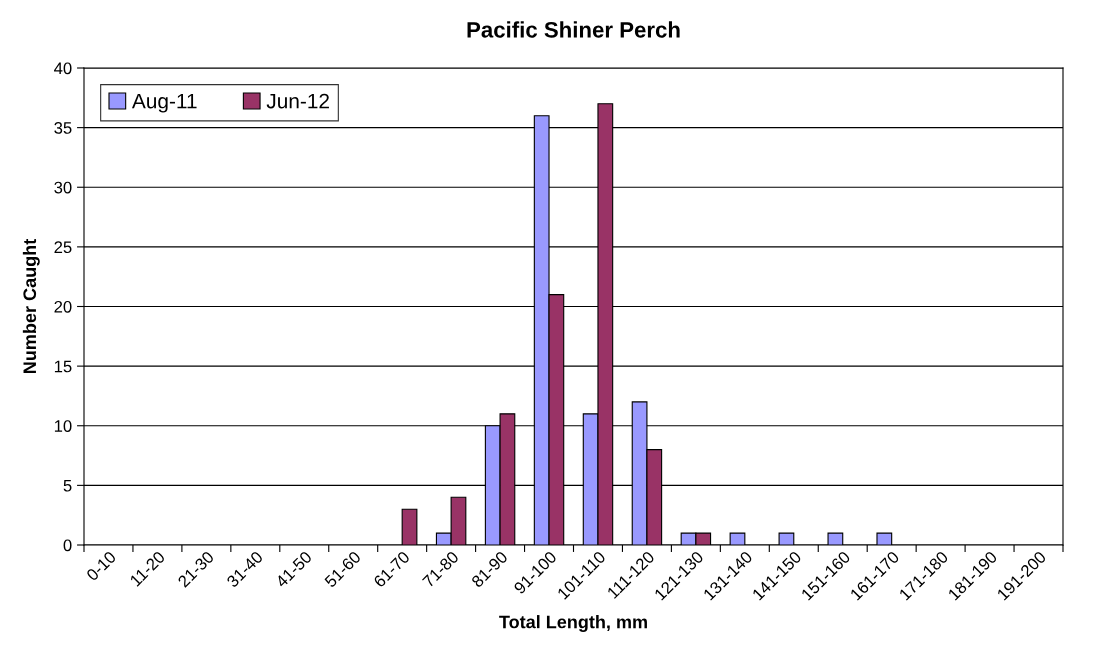  Describe the element at coordinates (164, 103) in the screenshot. I see `legend-label: Aug-11` at that location.